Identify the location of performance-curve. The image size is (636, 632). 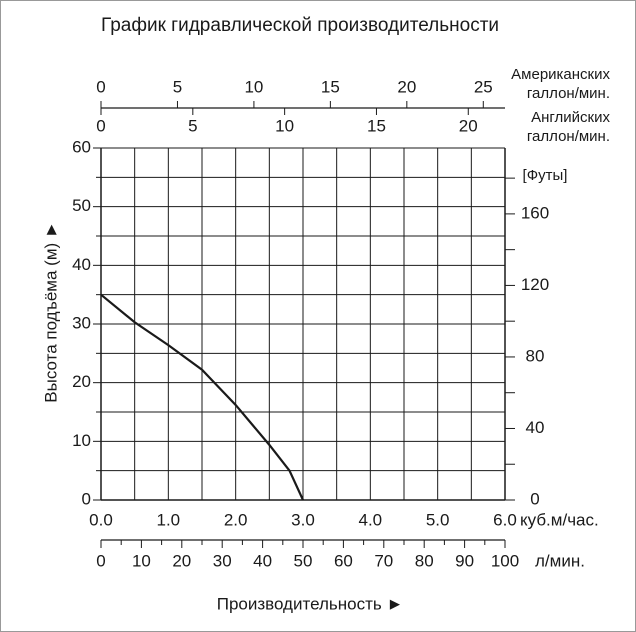
(202, 397).